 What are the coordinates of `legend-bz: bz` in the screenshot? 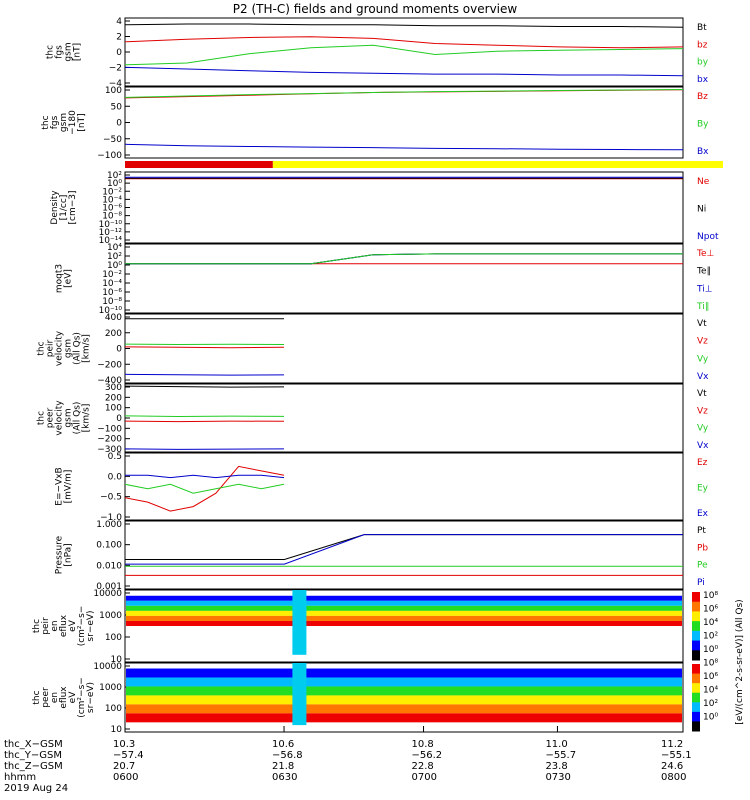 It's located at (702, 45).